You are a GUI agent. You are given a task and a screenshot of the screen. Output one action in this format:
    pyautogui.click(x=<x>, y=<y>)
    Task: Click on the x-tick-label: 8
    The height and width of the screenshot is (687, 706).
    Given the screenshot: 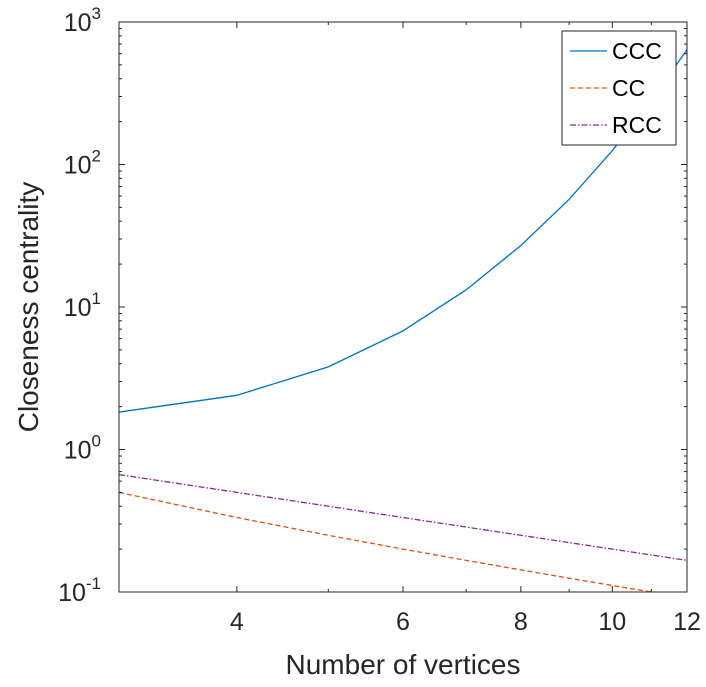 What is the action you would take?
    pyautogui.click(x=521, y=622)
    